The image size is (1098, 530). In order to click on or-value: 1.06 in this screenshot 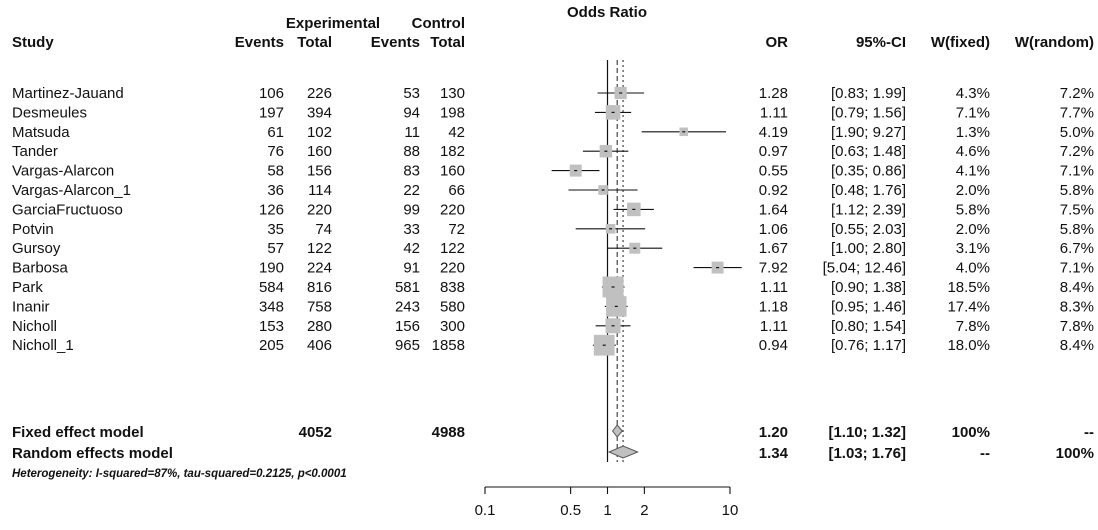, I will do `click(773, 229)`.